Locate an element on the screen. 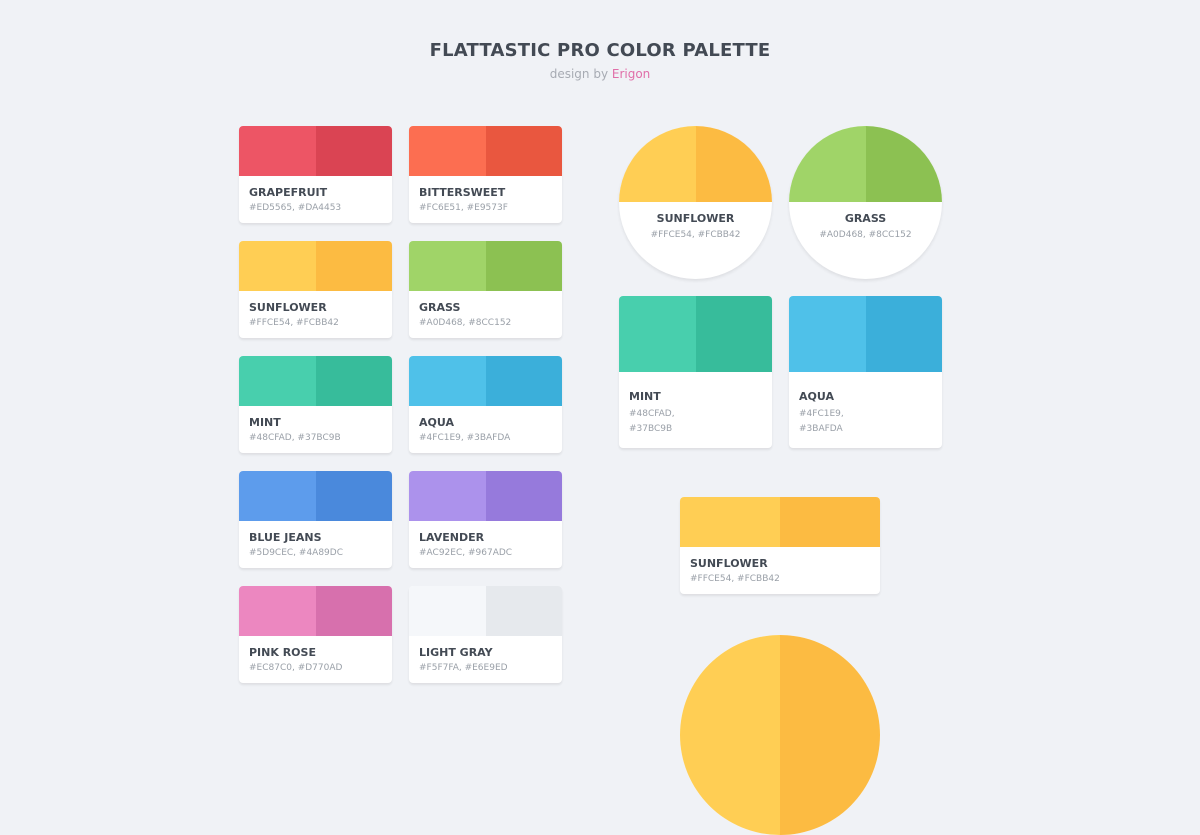 This screenshot has height=835, width=1200. byline-prefix: design by is located at coordinates (579, 74).